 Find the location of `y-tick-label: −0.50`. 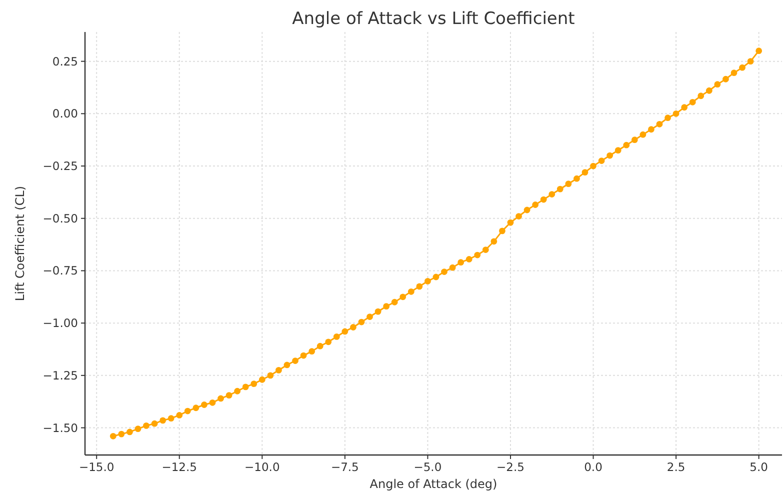

y-tick-label: −0.50 is located at coordinates (60, 218).